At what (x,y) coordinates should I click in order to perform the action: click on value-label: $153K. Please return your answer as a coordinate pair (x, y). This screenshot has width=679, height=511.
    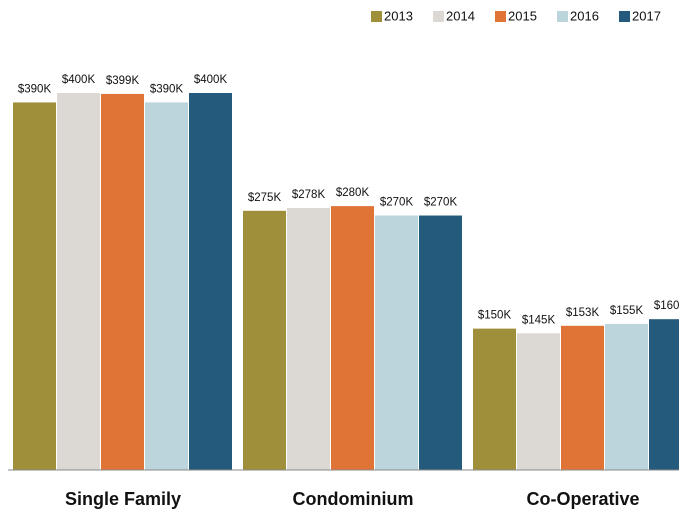
    Looking at the image, I should click on (583, 313).